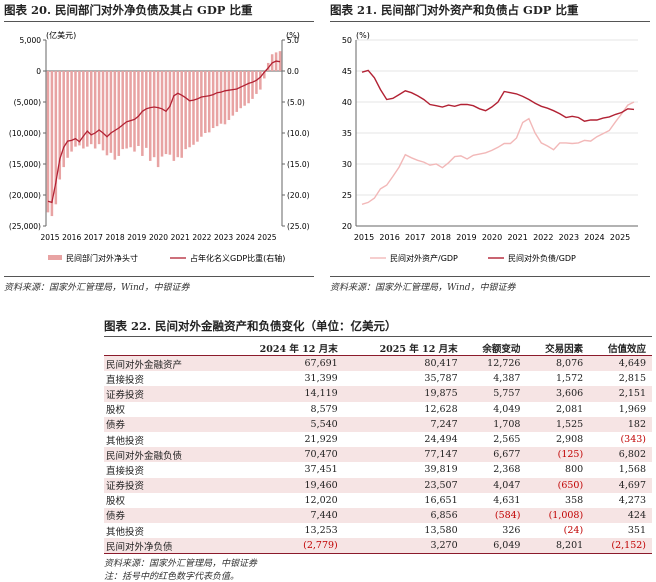  I want to click on table-cell: (125), so click(558, 455).